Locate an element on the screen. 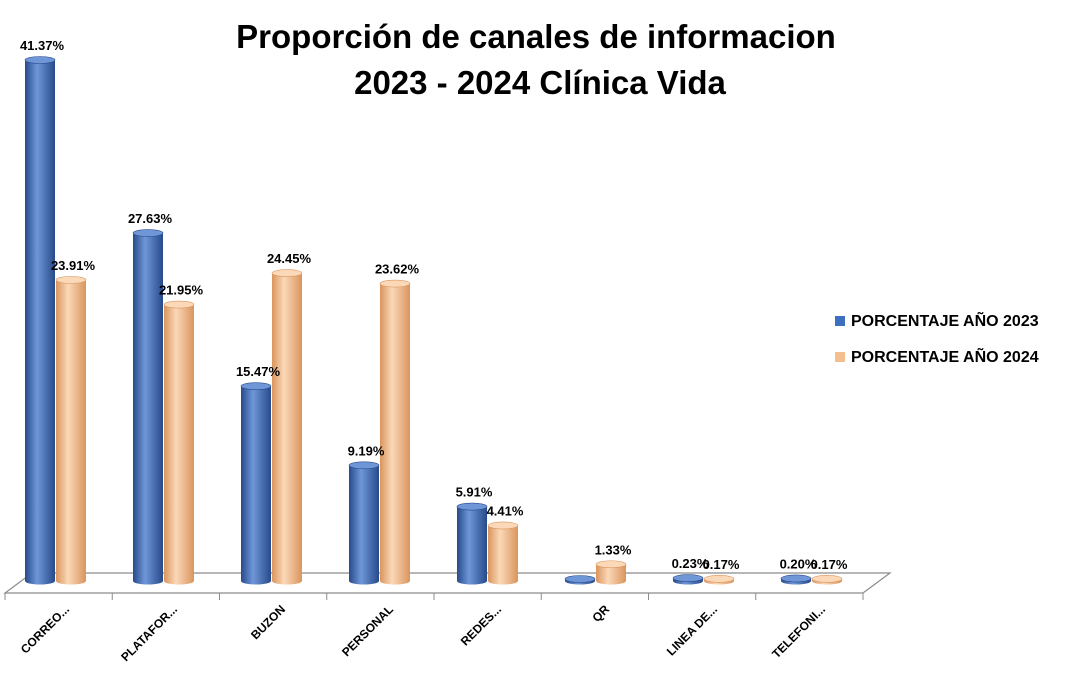 The height and width of the screenshot is (682, 1069). chart-title-line-1: Proporción de canales de informacion is located at coordinates (536, 36).